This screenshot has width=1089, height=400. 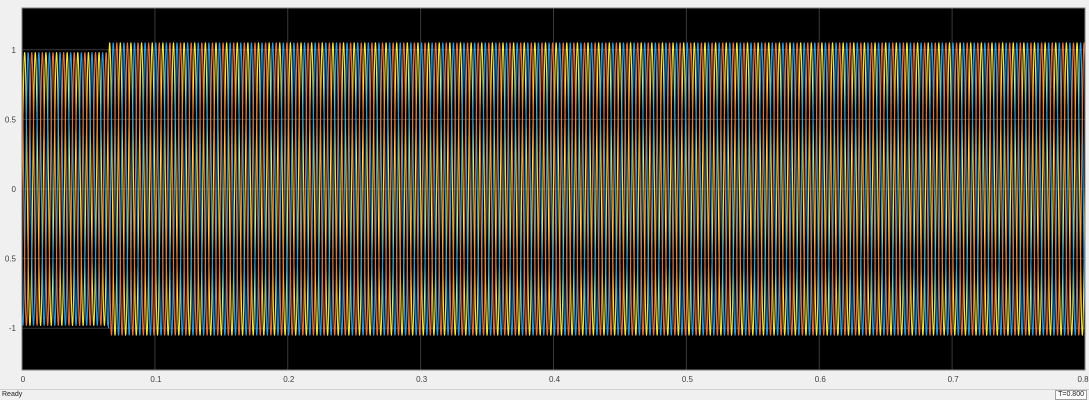 What do you see at coordinates (289, 379) in the screenshot?
I see `x-tick-label: 0.2` at bounding box center [289, 379].